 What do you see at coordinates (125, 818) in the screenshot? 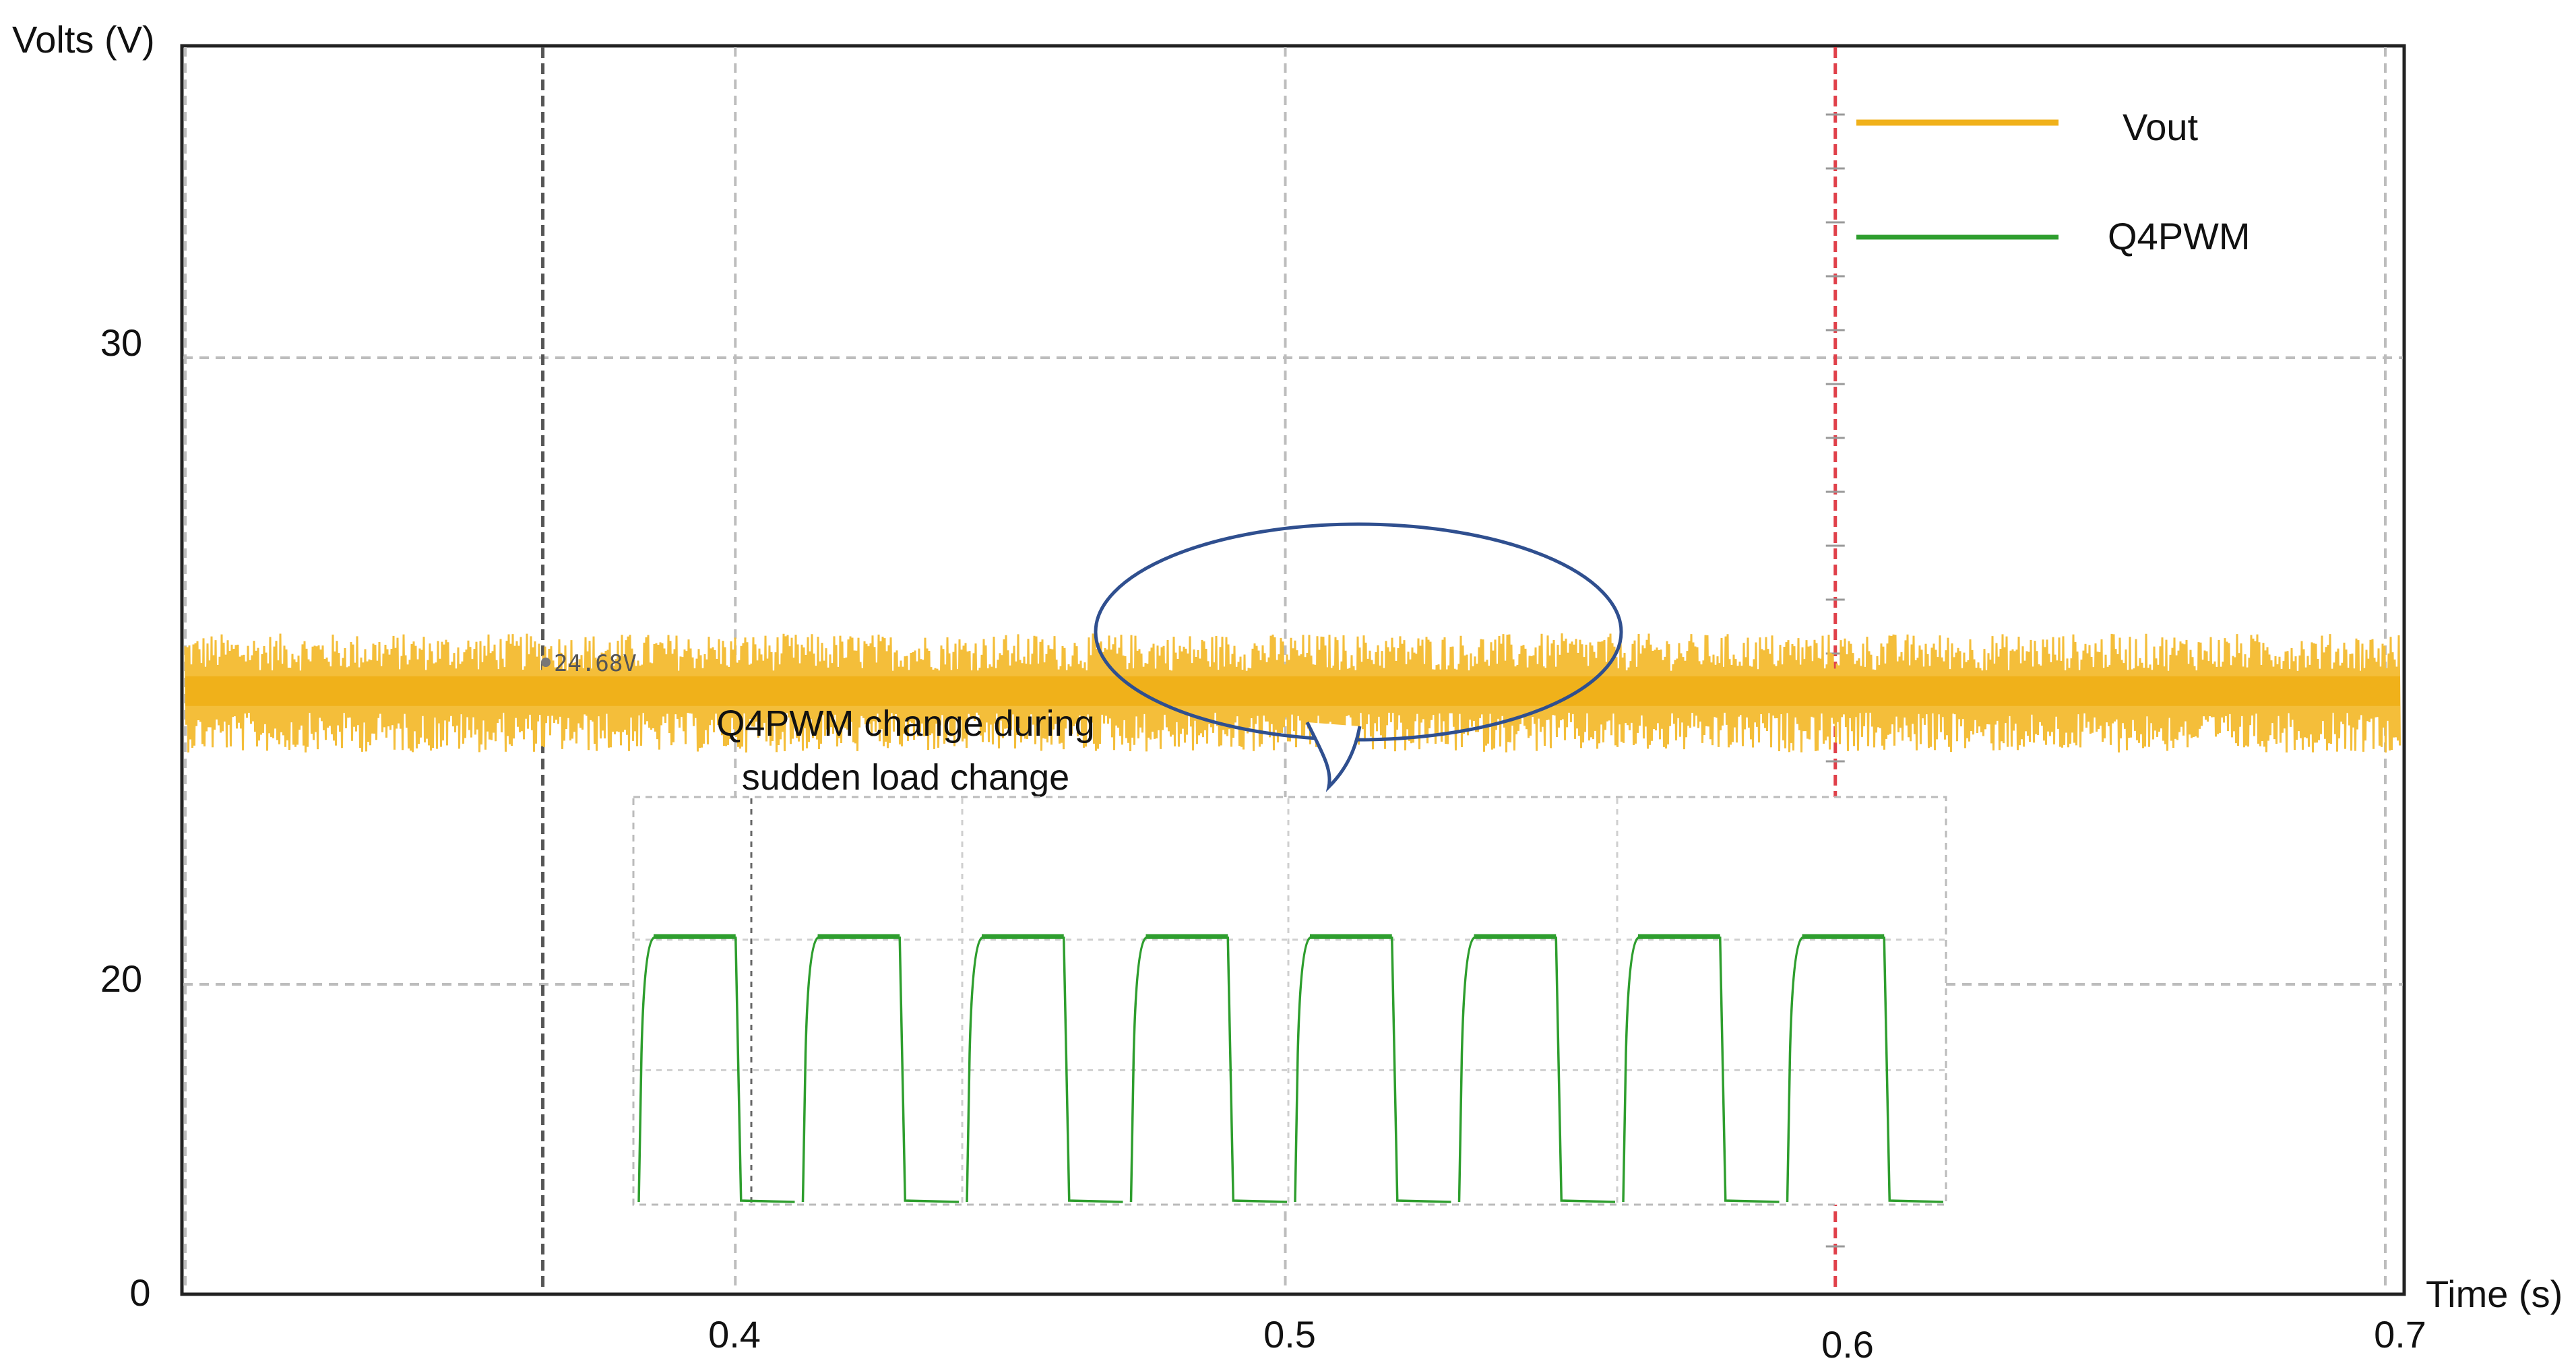
I see `y-tick-labels: 0 20 30` at bounding box center [125, 818].